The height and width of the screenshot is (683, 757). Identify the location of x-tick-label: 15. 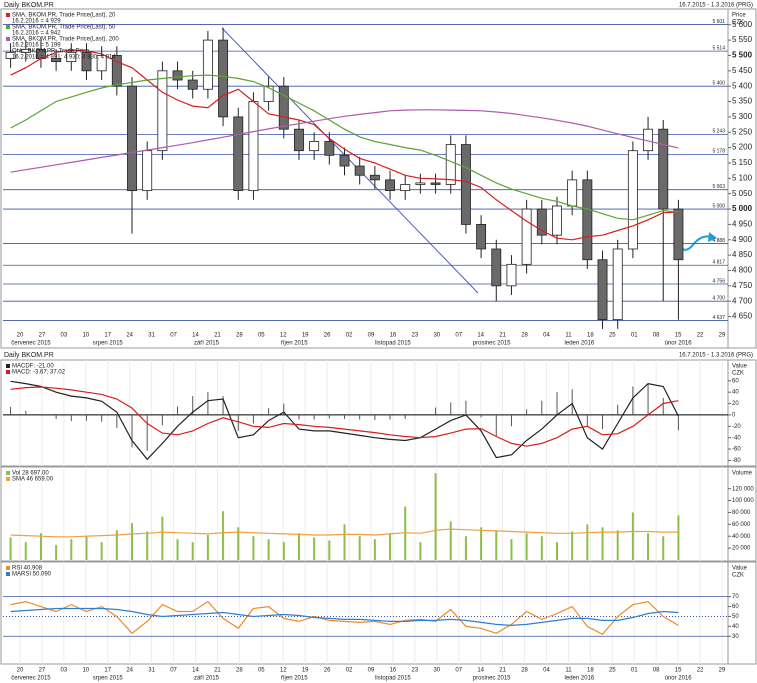
(678, 336).